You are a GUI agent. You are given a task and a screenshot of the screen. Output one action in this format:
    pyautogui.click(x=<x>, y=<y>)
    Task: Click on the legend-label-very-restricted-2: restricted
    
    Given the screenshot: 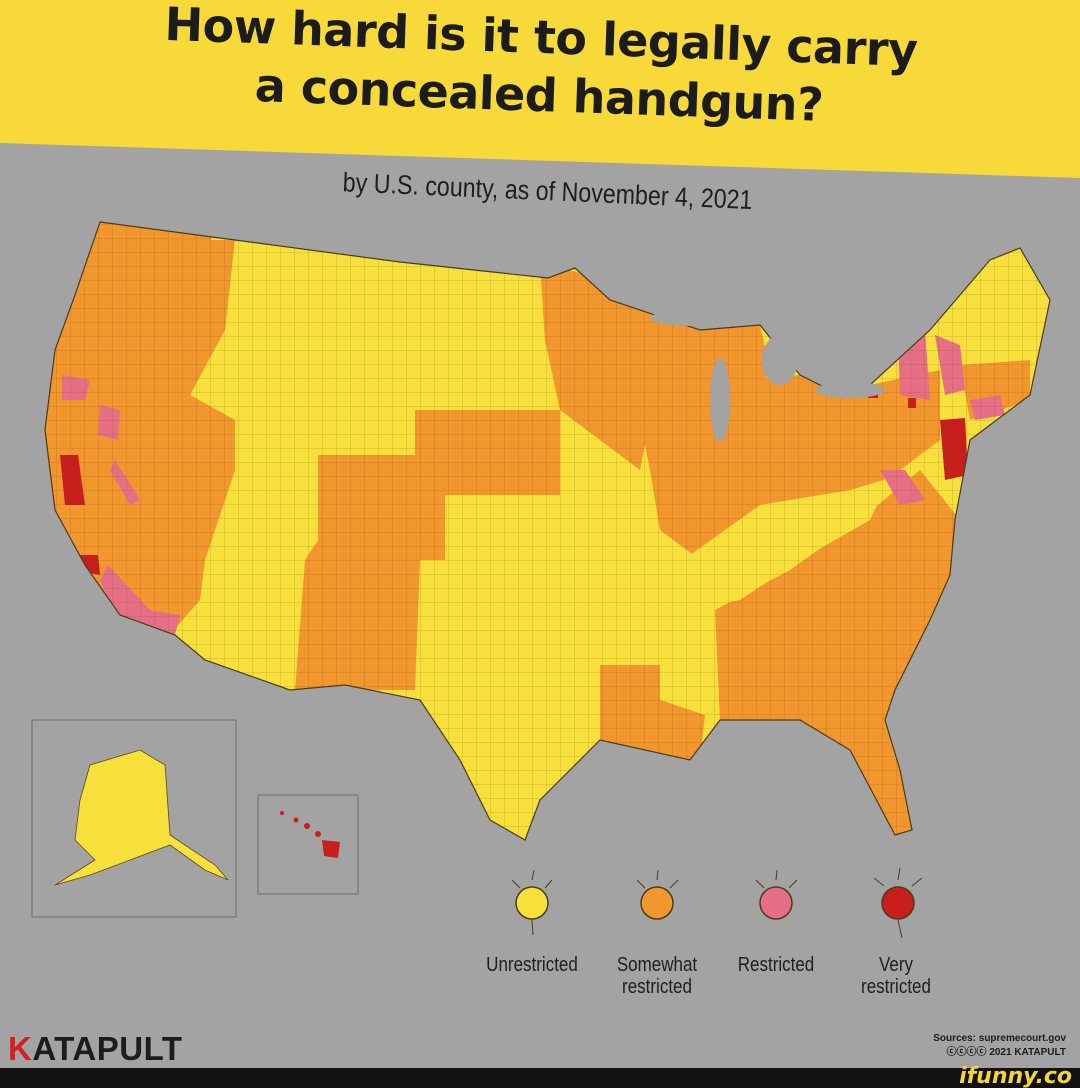 What is the action you would take?
    pyautogui.click(x=896, y=987)
    